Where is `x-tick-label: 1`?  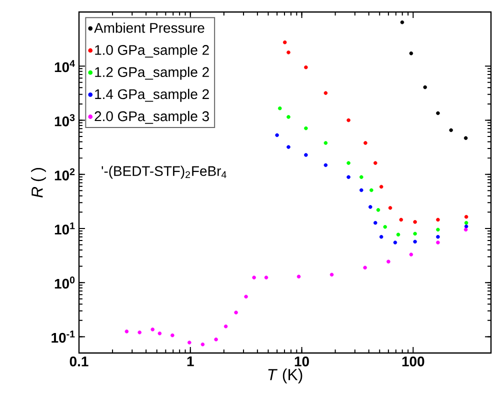
x-tick-label: 1 is located at coordinates (190, 361).